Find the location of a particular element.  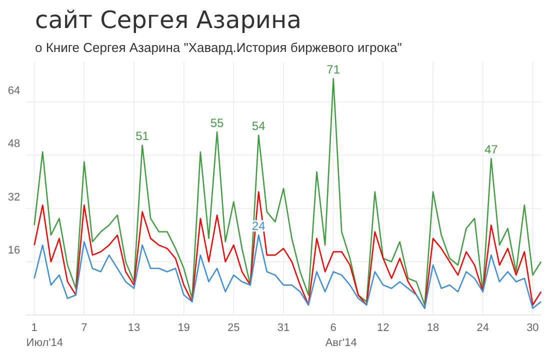

x-tick-label: 13 is located at coordinates (134, 328).